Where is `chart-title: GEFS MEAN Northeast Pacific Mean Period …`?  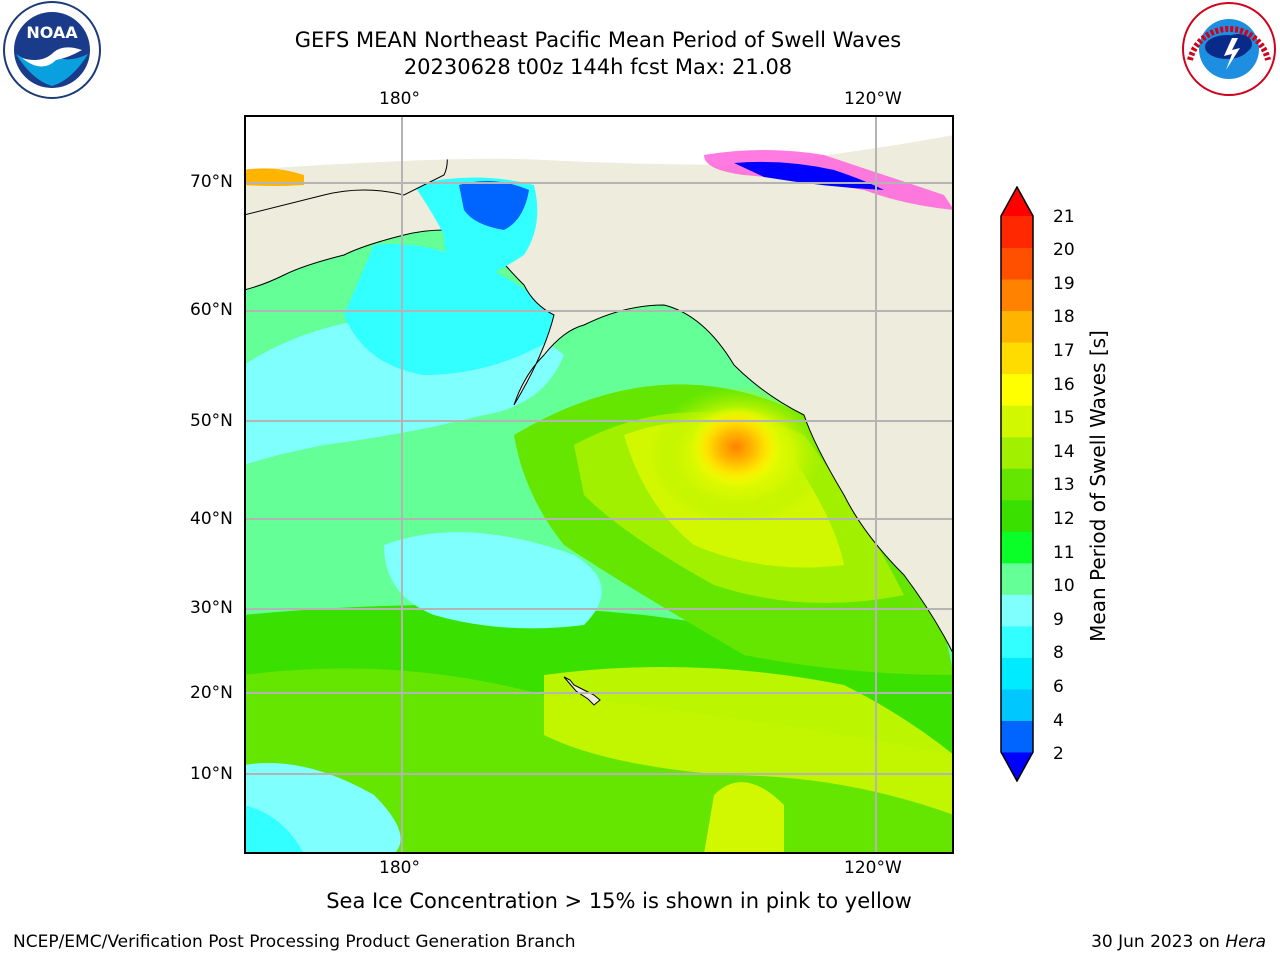
chart-title: GEFS MEAN Northeast Pacific Mean Period … is located at coordinates (598, 40).